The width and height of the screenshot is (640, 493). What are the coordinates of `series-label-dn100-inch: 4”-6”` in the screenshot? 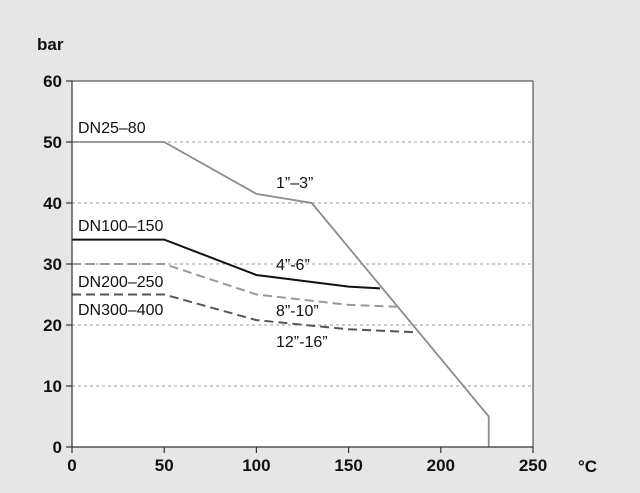 It's located at (293, 265).